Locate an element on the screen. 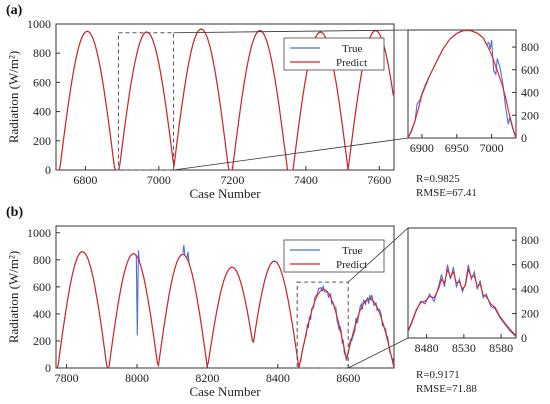  panel-a-inset-xtick-label: 6950 is located at coordinates (457, 148).